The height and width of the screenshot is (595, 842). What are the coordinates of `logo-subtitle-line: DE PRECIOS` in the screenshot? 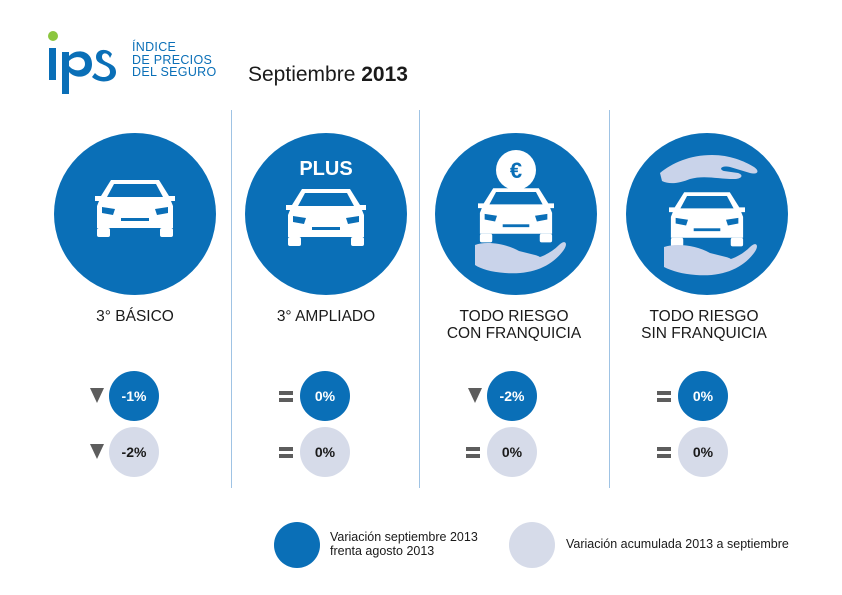 It's located at (172, 59).